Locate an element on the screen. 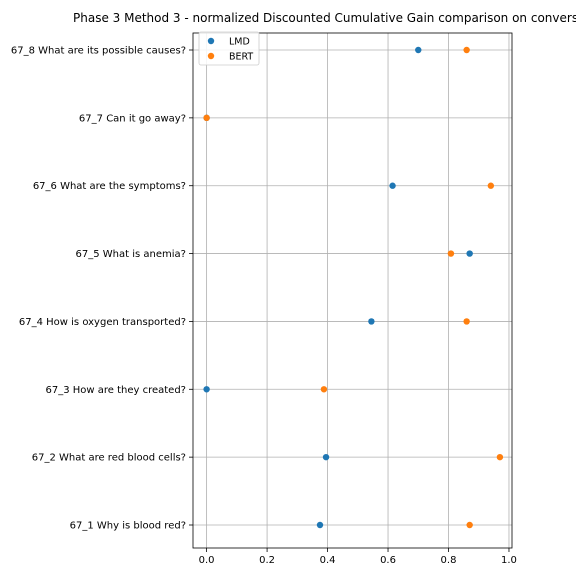  legend-label-bert: BERT is located at coordinates (241, 57).